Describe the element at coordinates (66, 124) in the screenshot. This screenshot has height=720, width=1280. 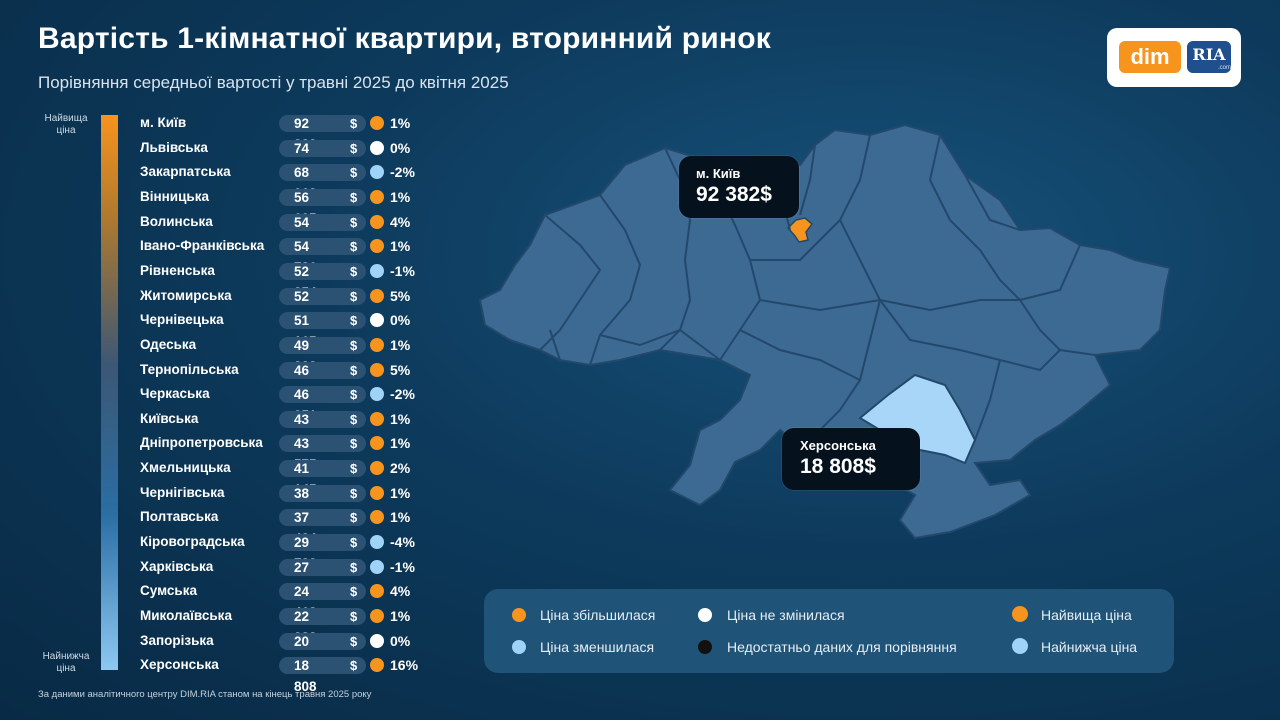
I see `scale-top-label: Найвища ціна` at that location.